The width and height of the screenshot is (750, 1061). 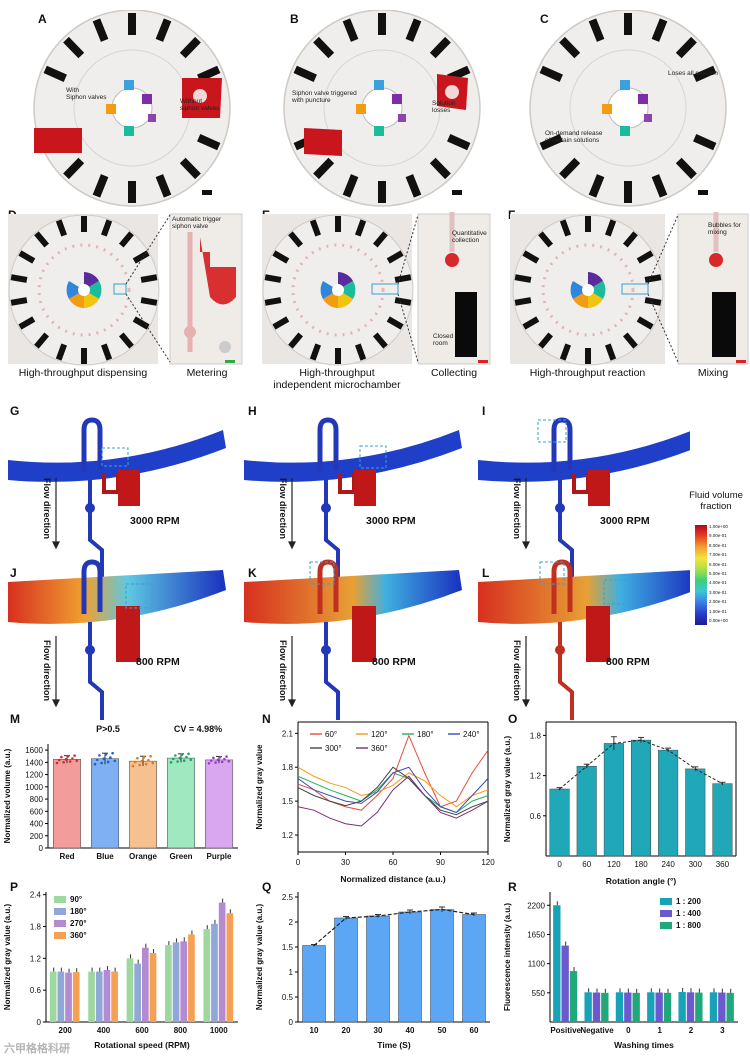 What do you see at coordinates (266, 719) in the screenshot?
I see `panel-label-n: N` at bounding box center [266, 719].